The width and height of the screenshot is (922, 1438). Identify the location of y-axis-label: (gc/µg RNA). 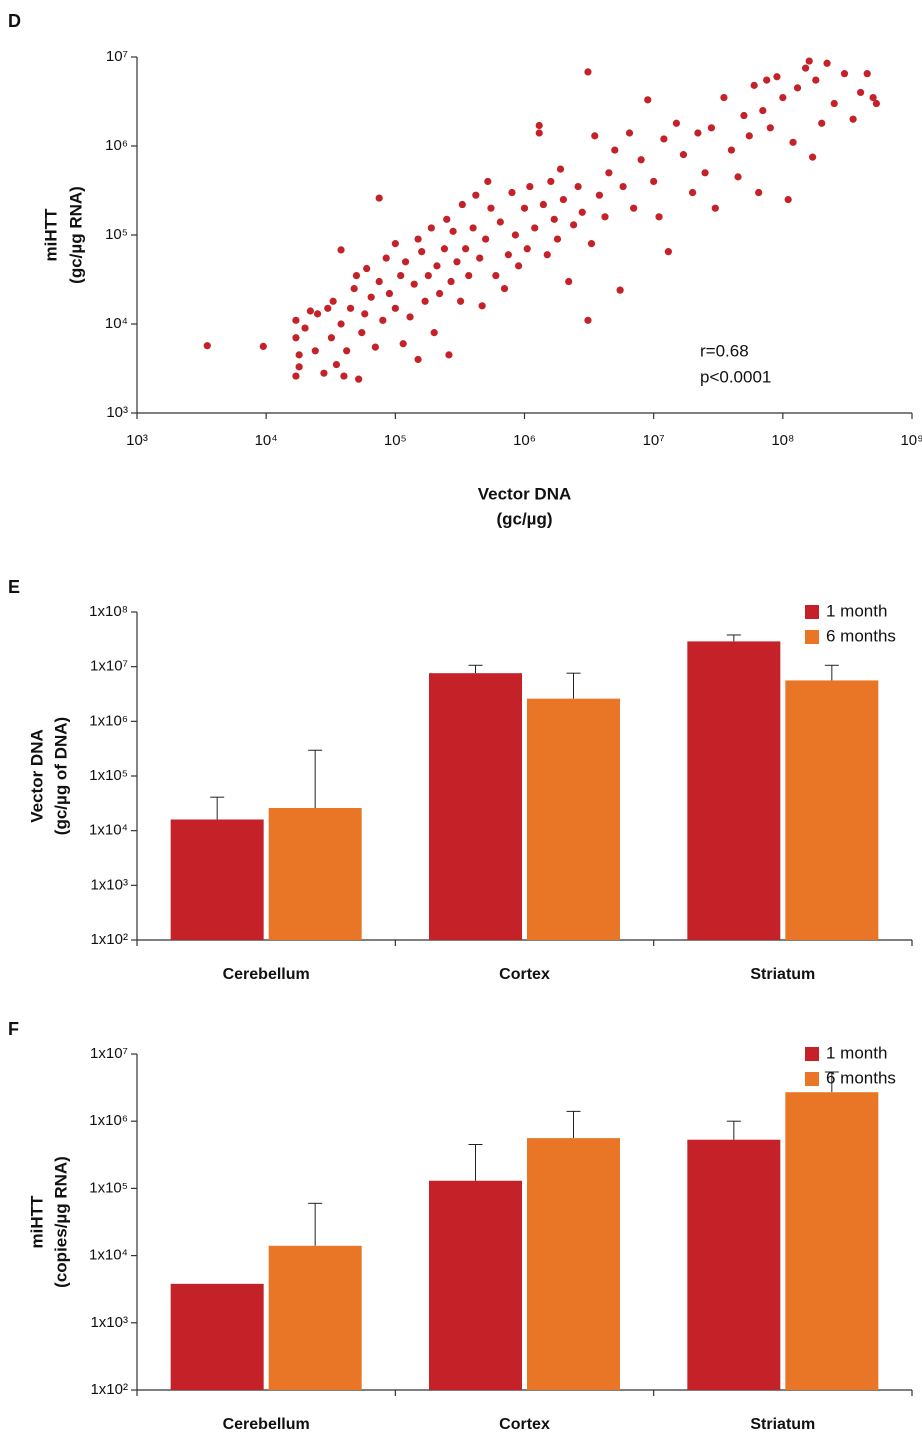
(75, 235).